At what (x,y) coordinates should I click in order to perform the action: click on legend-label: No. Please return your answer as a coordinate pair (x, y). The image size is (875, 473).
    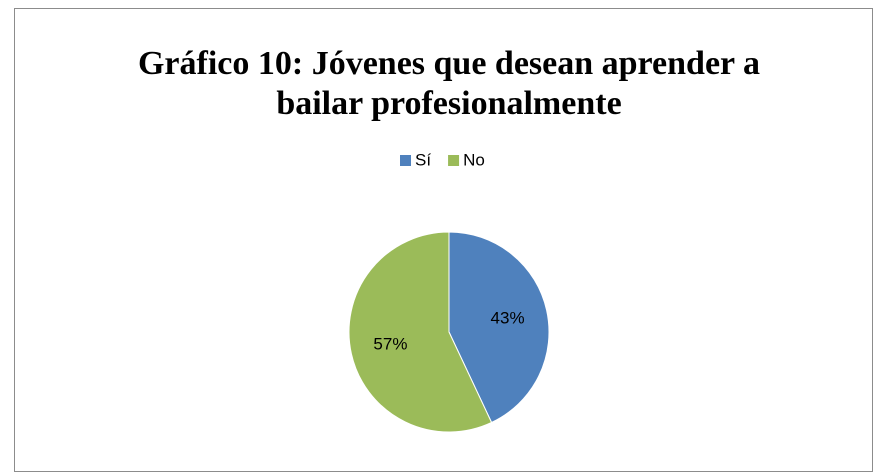
    Looking at the image, I should click on (474, 159).